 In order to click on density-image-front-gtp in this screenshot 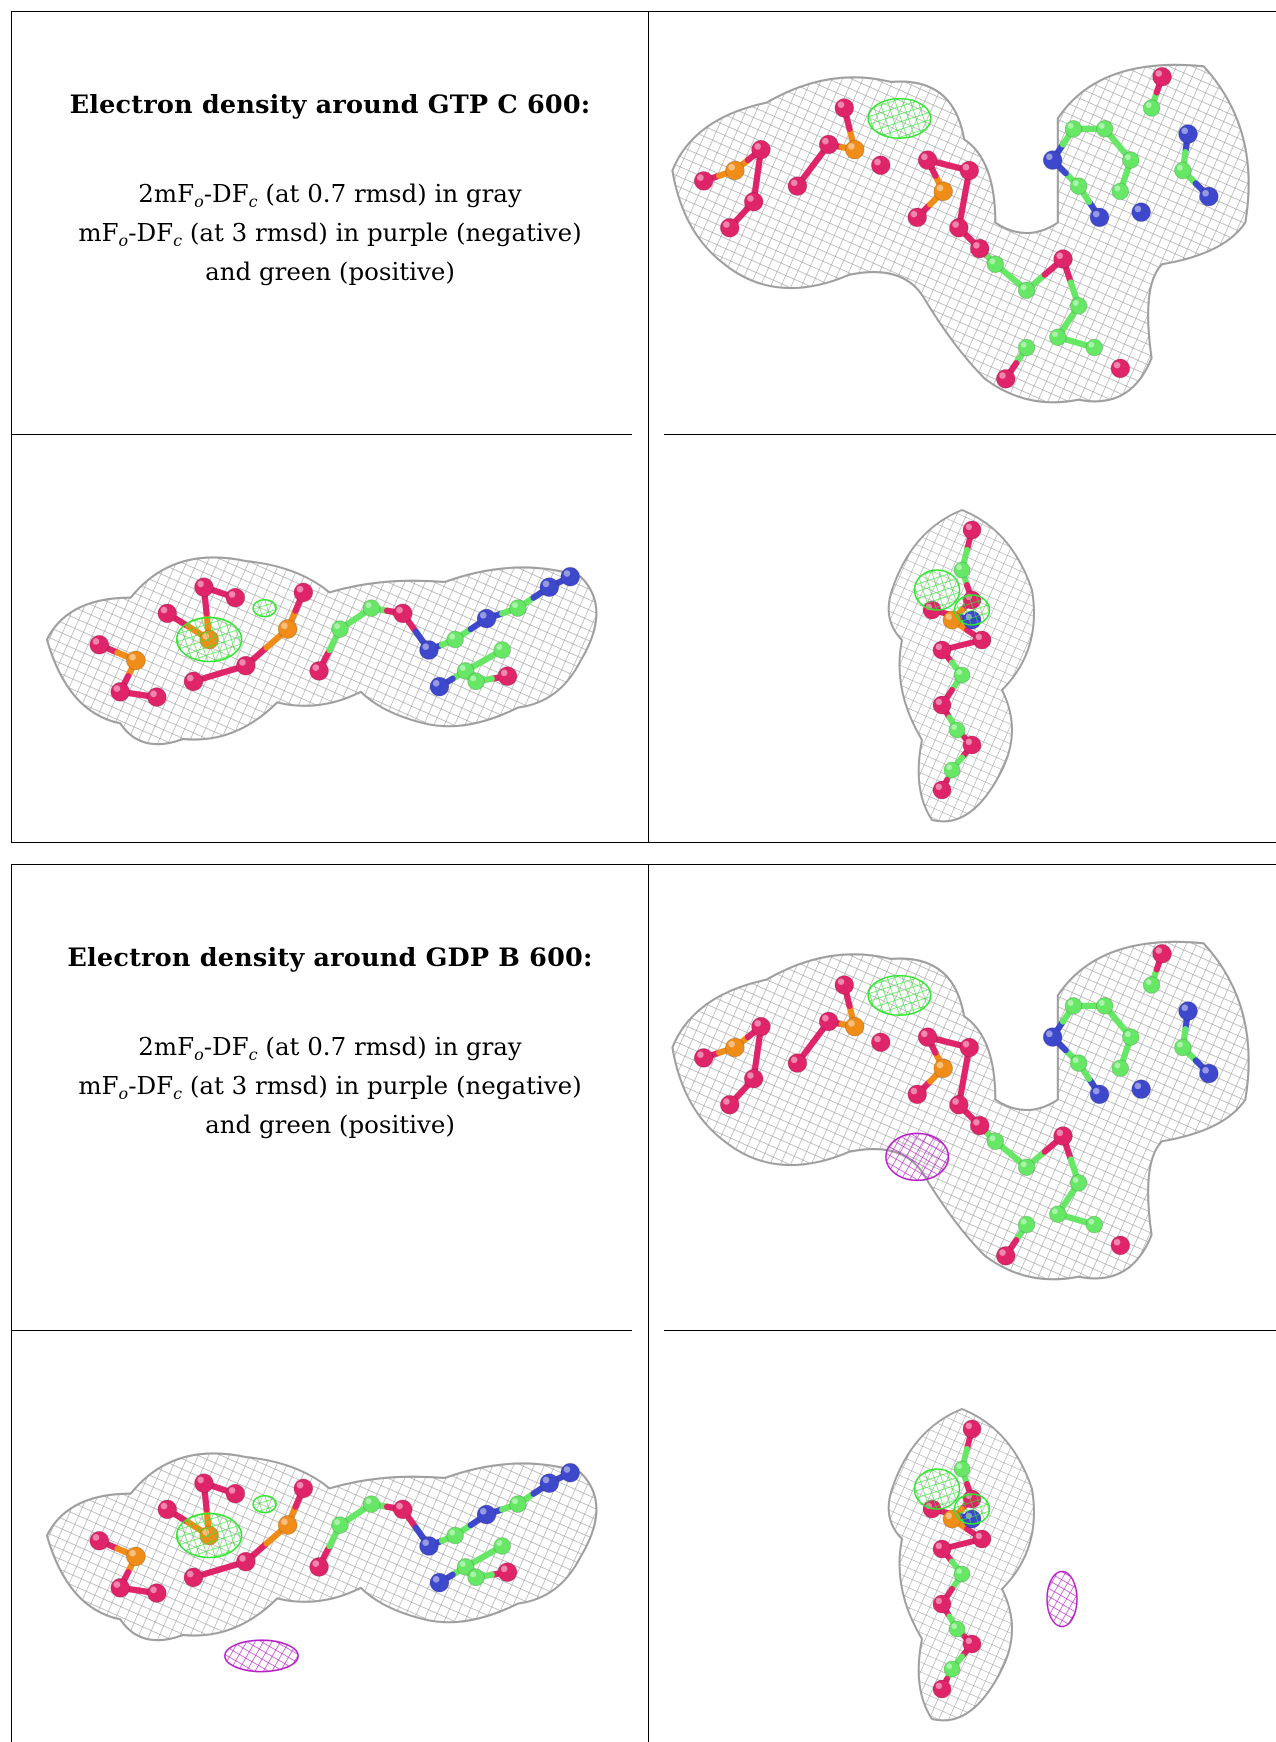, I will do `click(964, 223)`.